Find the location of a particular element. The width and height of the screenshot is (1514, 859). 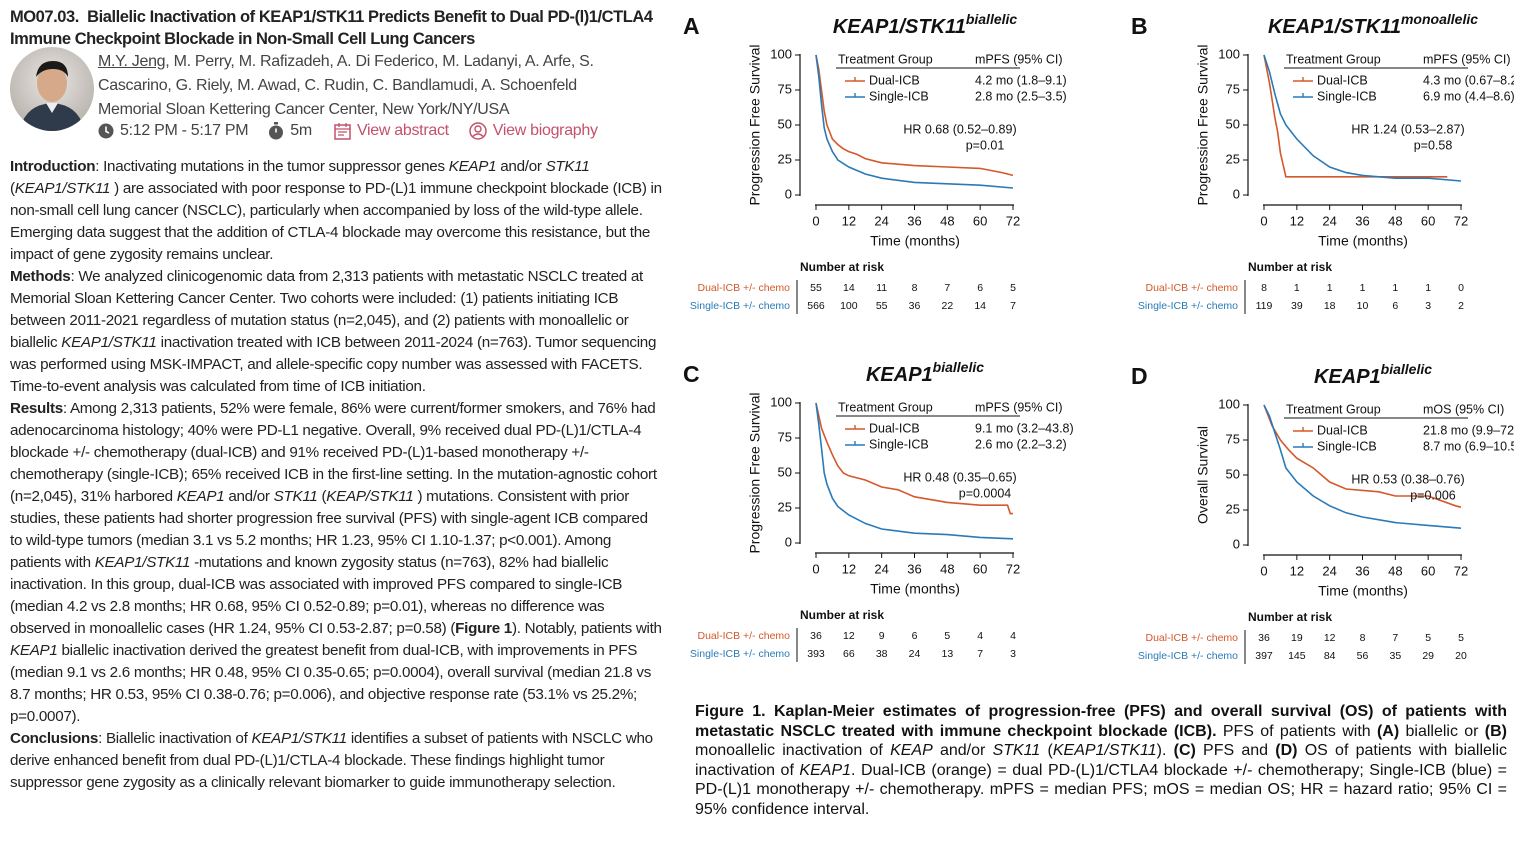

legend-estimate: 8.7 mo (6.9–10.5) is located at coordinates (1468, 446).